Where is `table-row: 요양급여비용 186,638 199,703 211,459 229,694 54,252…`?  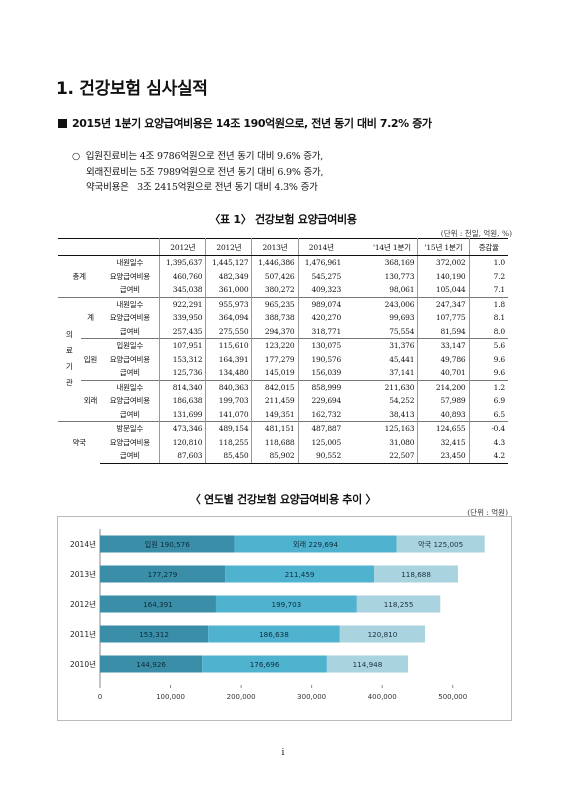
table-row: 요양급여비용 186,638 199,703 211,459 229,694 54,252… is located at coordinates (283, 401).